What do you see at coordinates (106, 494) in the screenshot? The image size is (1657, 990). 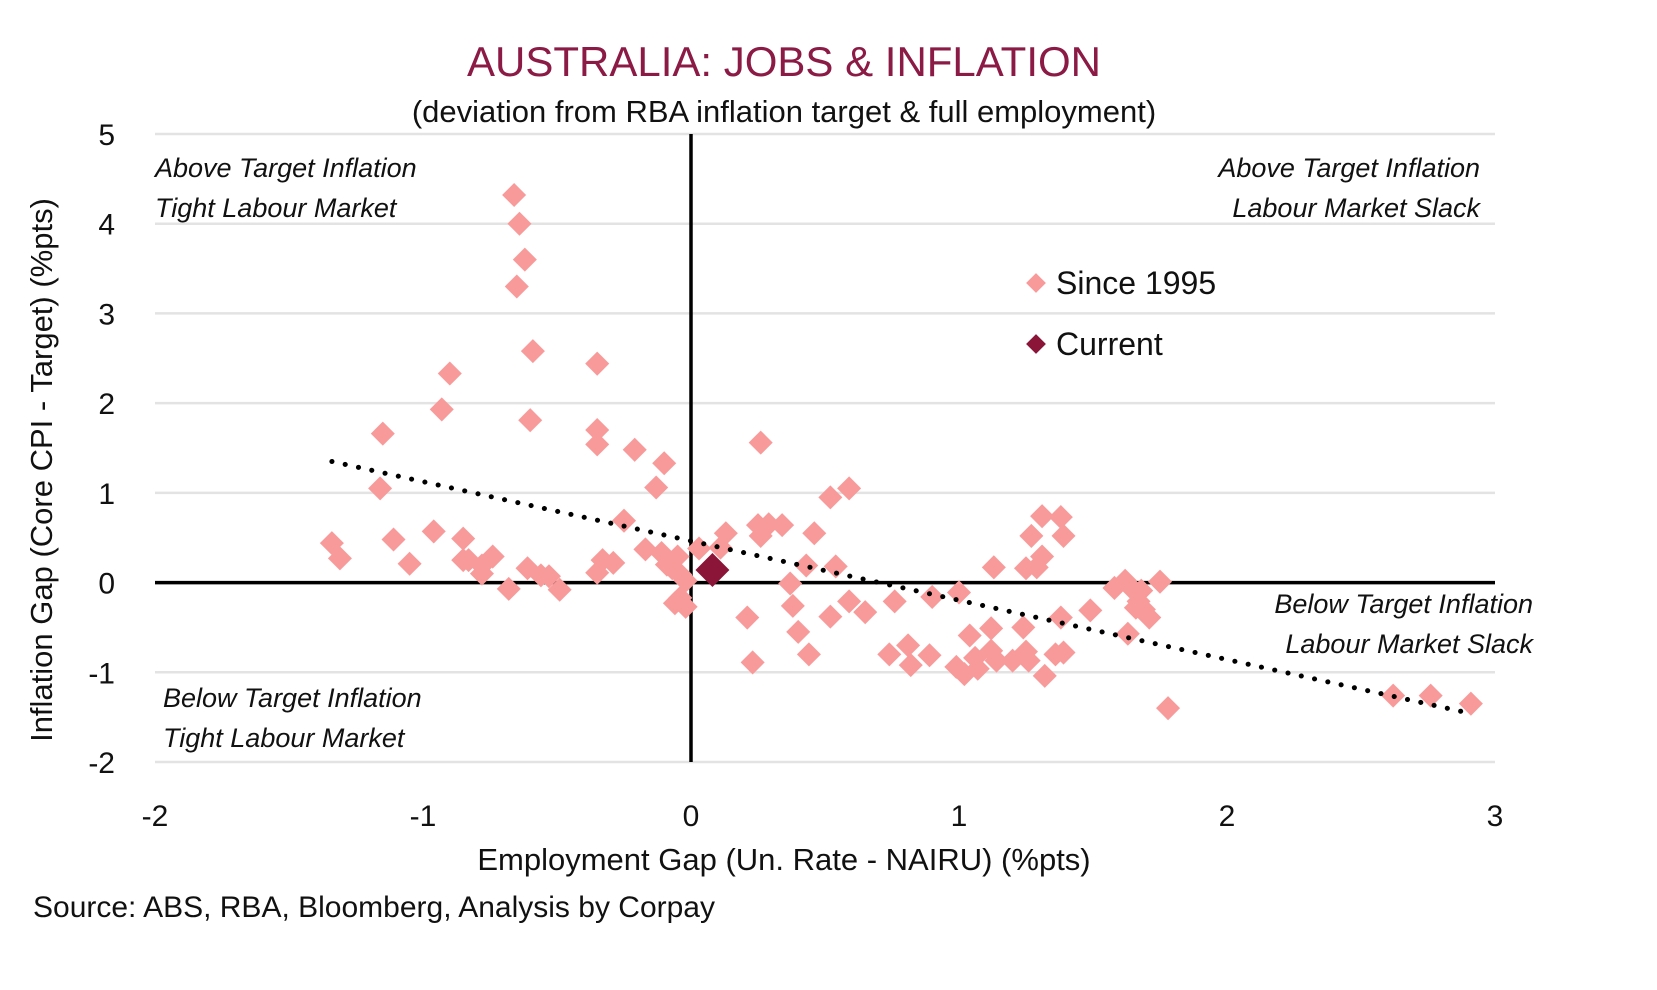 I see `y-tick-label: 1` at bounding box center [106, 494].